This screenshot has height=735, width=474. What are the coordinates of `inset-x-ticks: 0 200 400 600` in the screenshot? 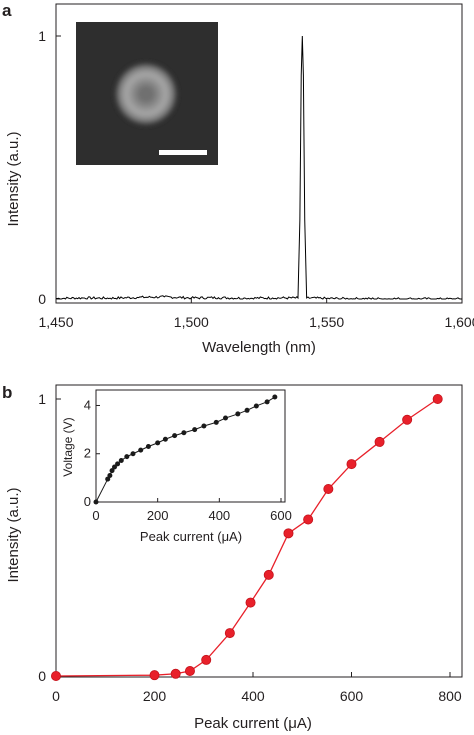 It's located at (192, 510).